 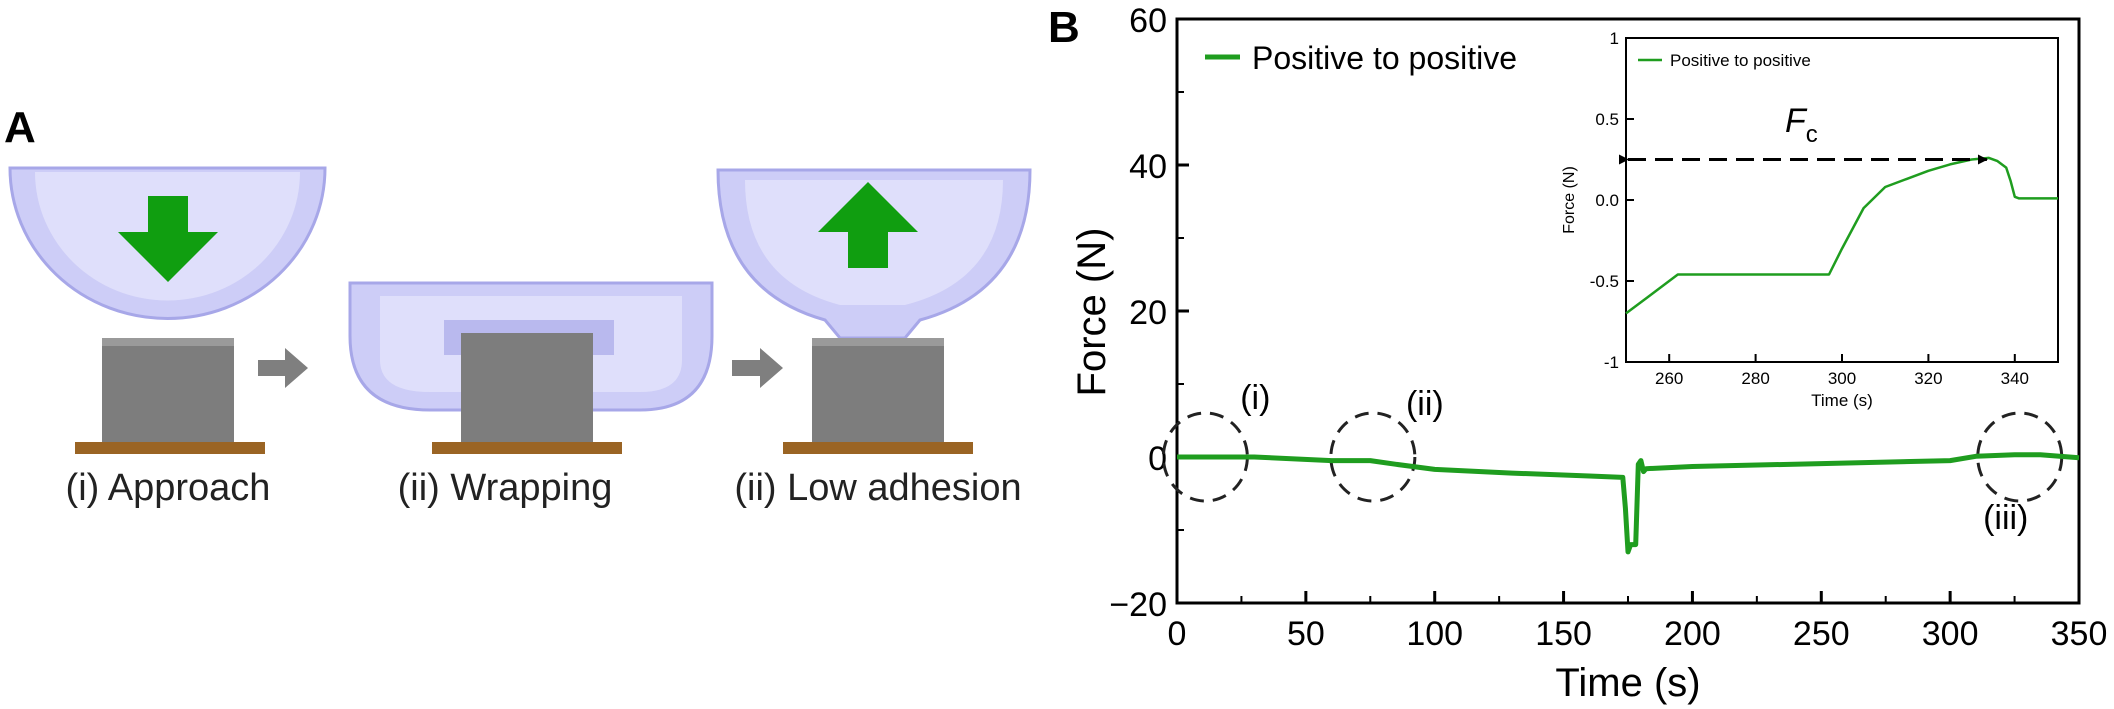 I want to click on inset-series-line, so click(x=1841, y=235).